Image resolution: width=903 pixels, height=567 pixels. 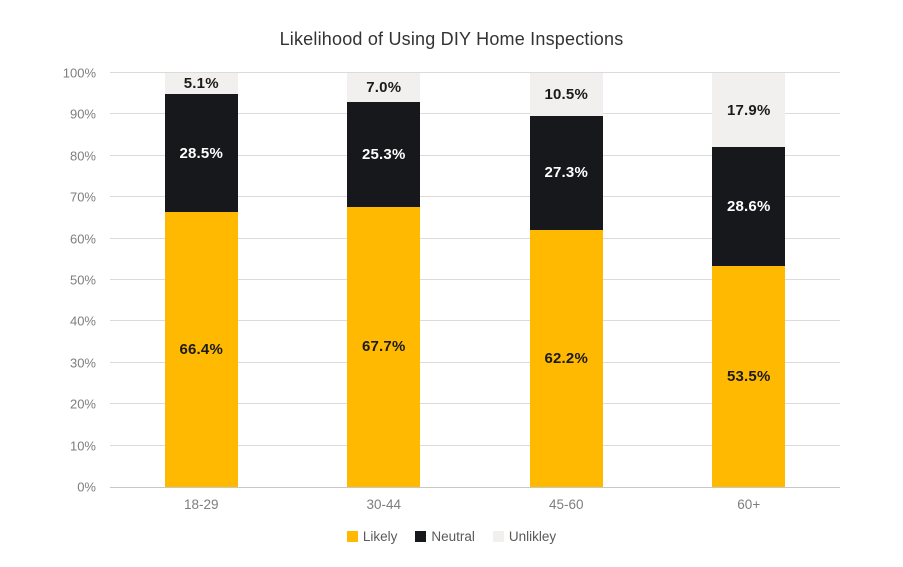 I want to click on bar-segment-likely-60+: 53.5%, so click(x=749, y=376).